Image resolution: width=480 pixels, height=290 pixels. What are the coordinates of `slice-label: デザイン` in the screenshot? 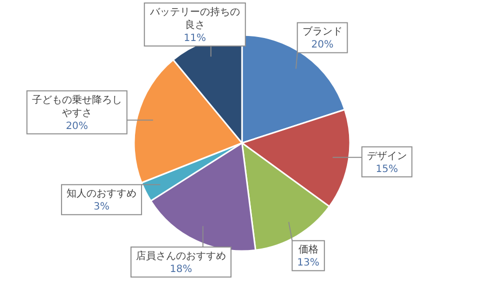 It's located at (386, 156).